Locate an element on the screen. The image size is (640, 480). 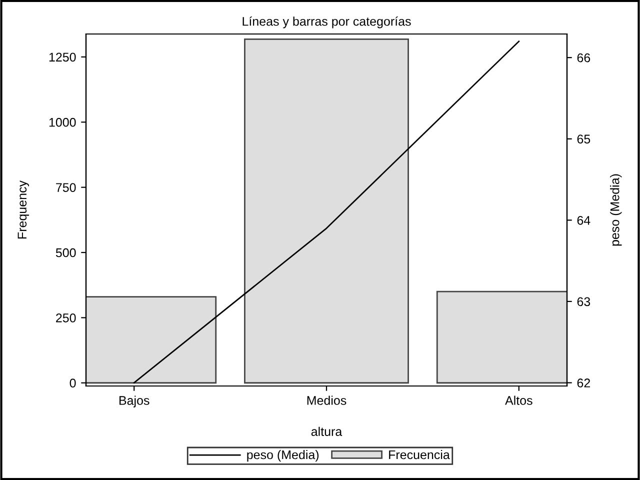
y-tick-label: 750 is located at coordinates (66, 187).